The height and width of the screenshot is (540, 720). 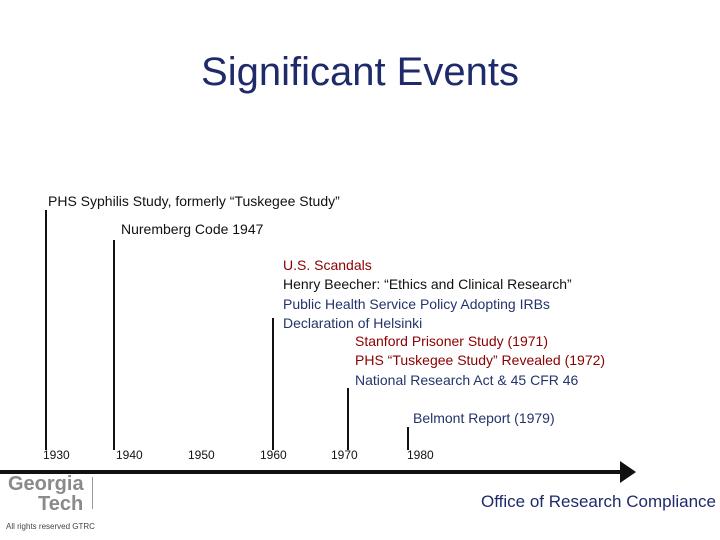 I want to click on event-tuskegee-revealed: PHS “Tuskegee Study” Revealed (1972), so click(x=480, y=360).